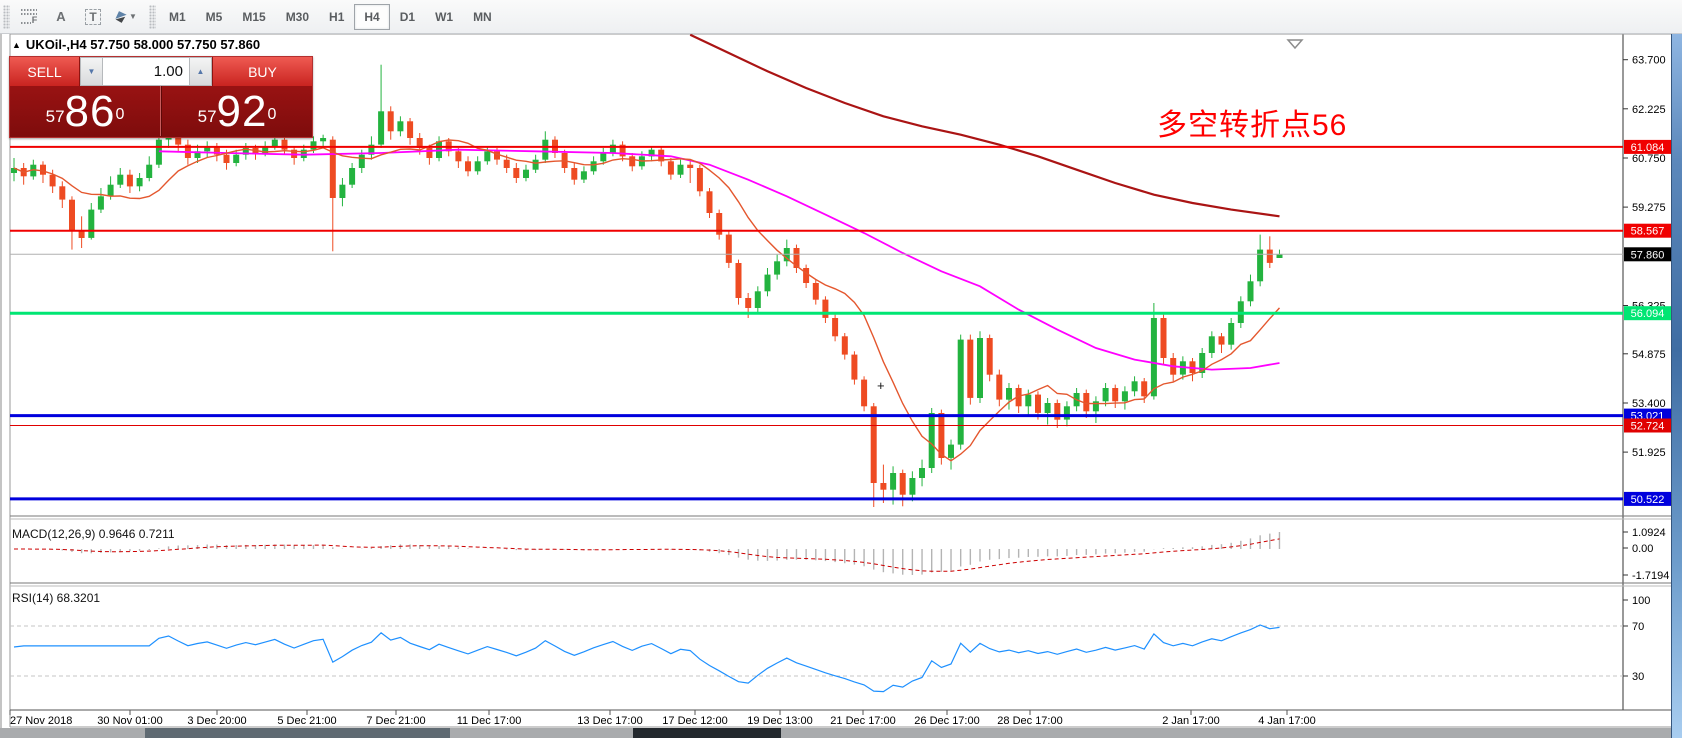  Describe the element at coordinates (93, 17) in the screenshot. I see `label-tool-button: T` at that location.